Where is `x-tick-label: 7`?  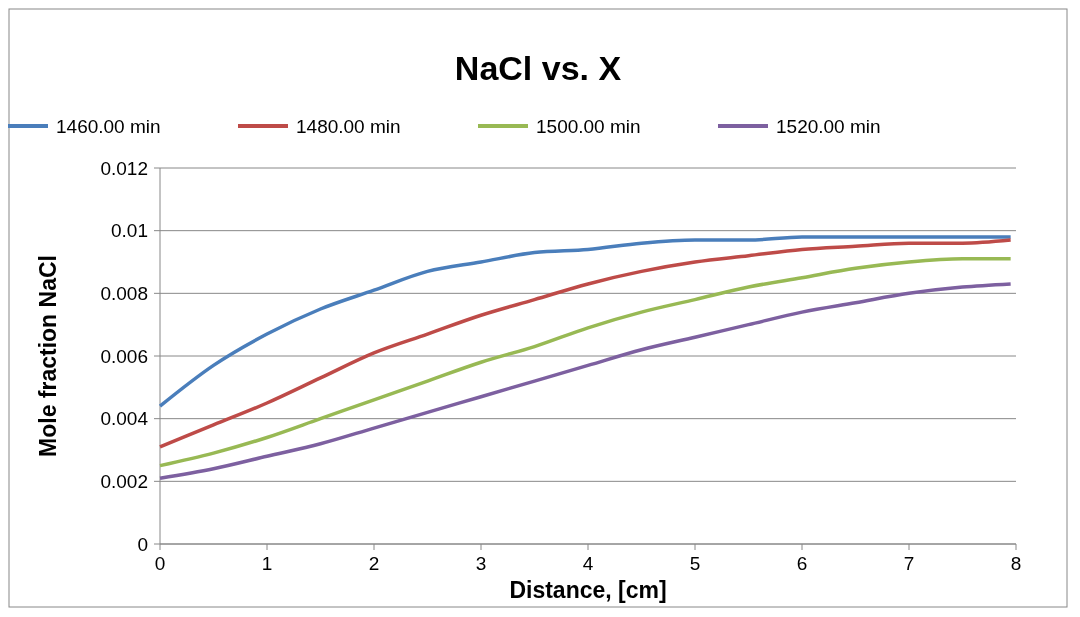
x-tick-label: 7 is located at coordinates (909, 563).